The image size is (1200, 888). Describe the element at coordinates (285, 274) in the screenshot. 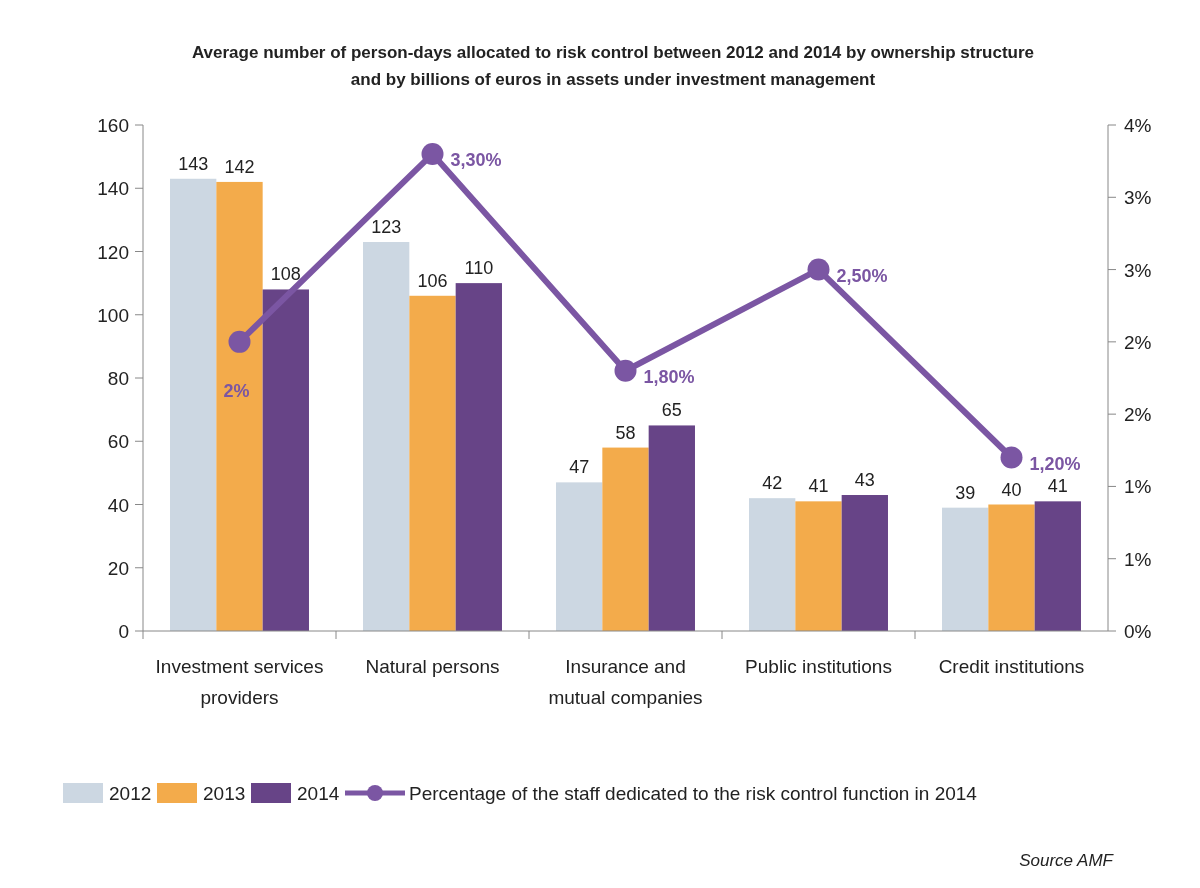

I see `data-label: 108` at that location.